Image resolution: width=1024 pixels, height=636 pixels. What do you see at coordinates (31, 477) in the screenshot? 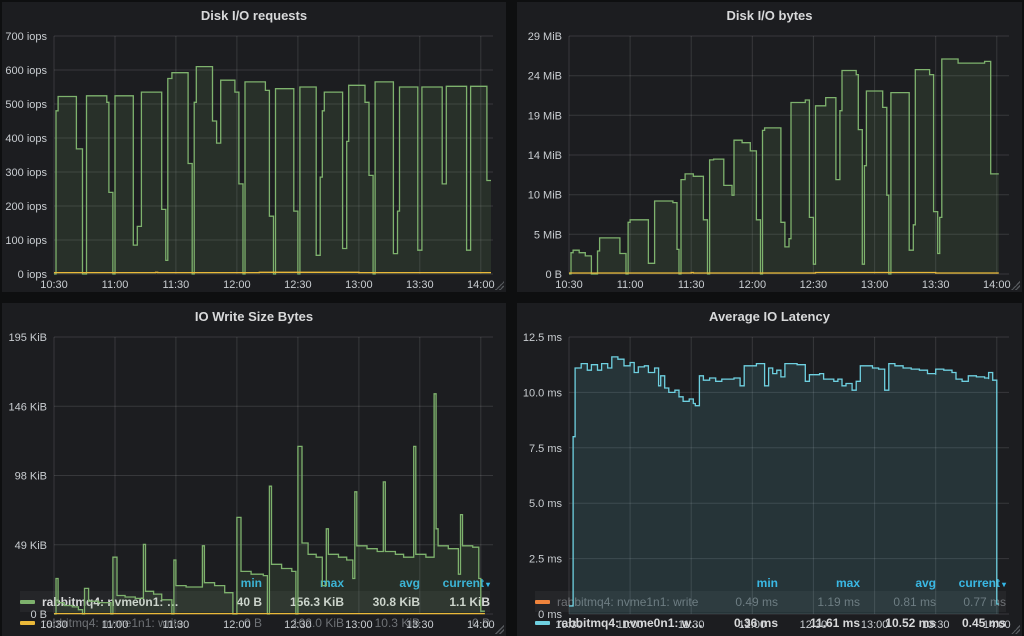
I see `y-axis-tick-label: 98 KiB` at bounding box center [31, 477].